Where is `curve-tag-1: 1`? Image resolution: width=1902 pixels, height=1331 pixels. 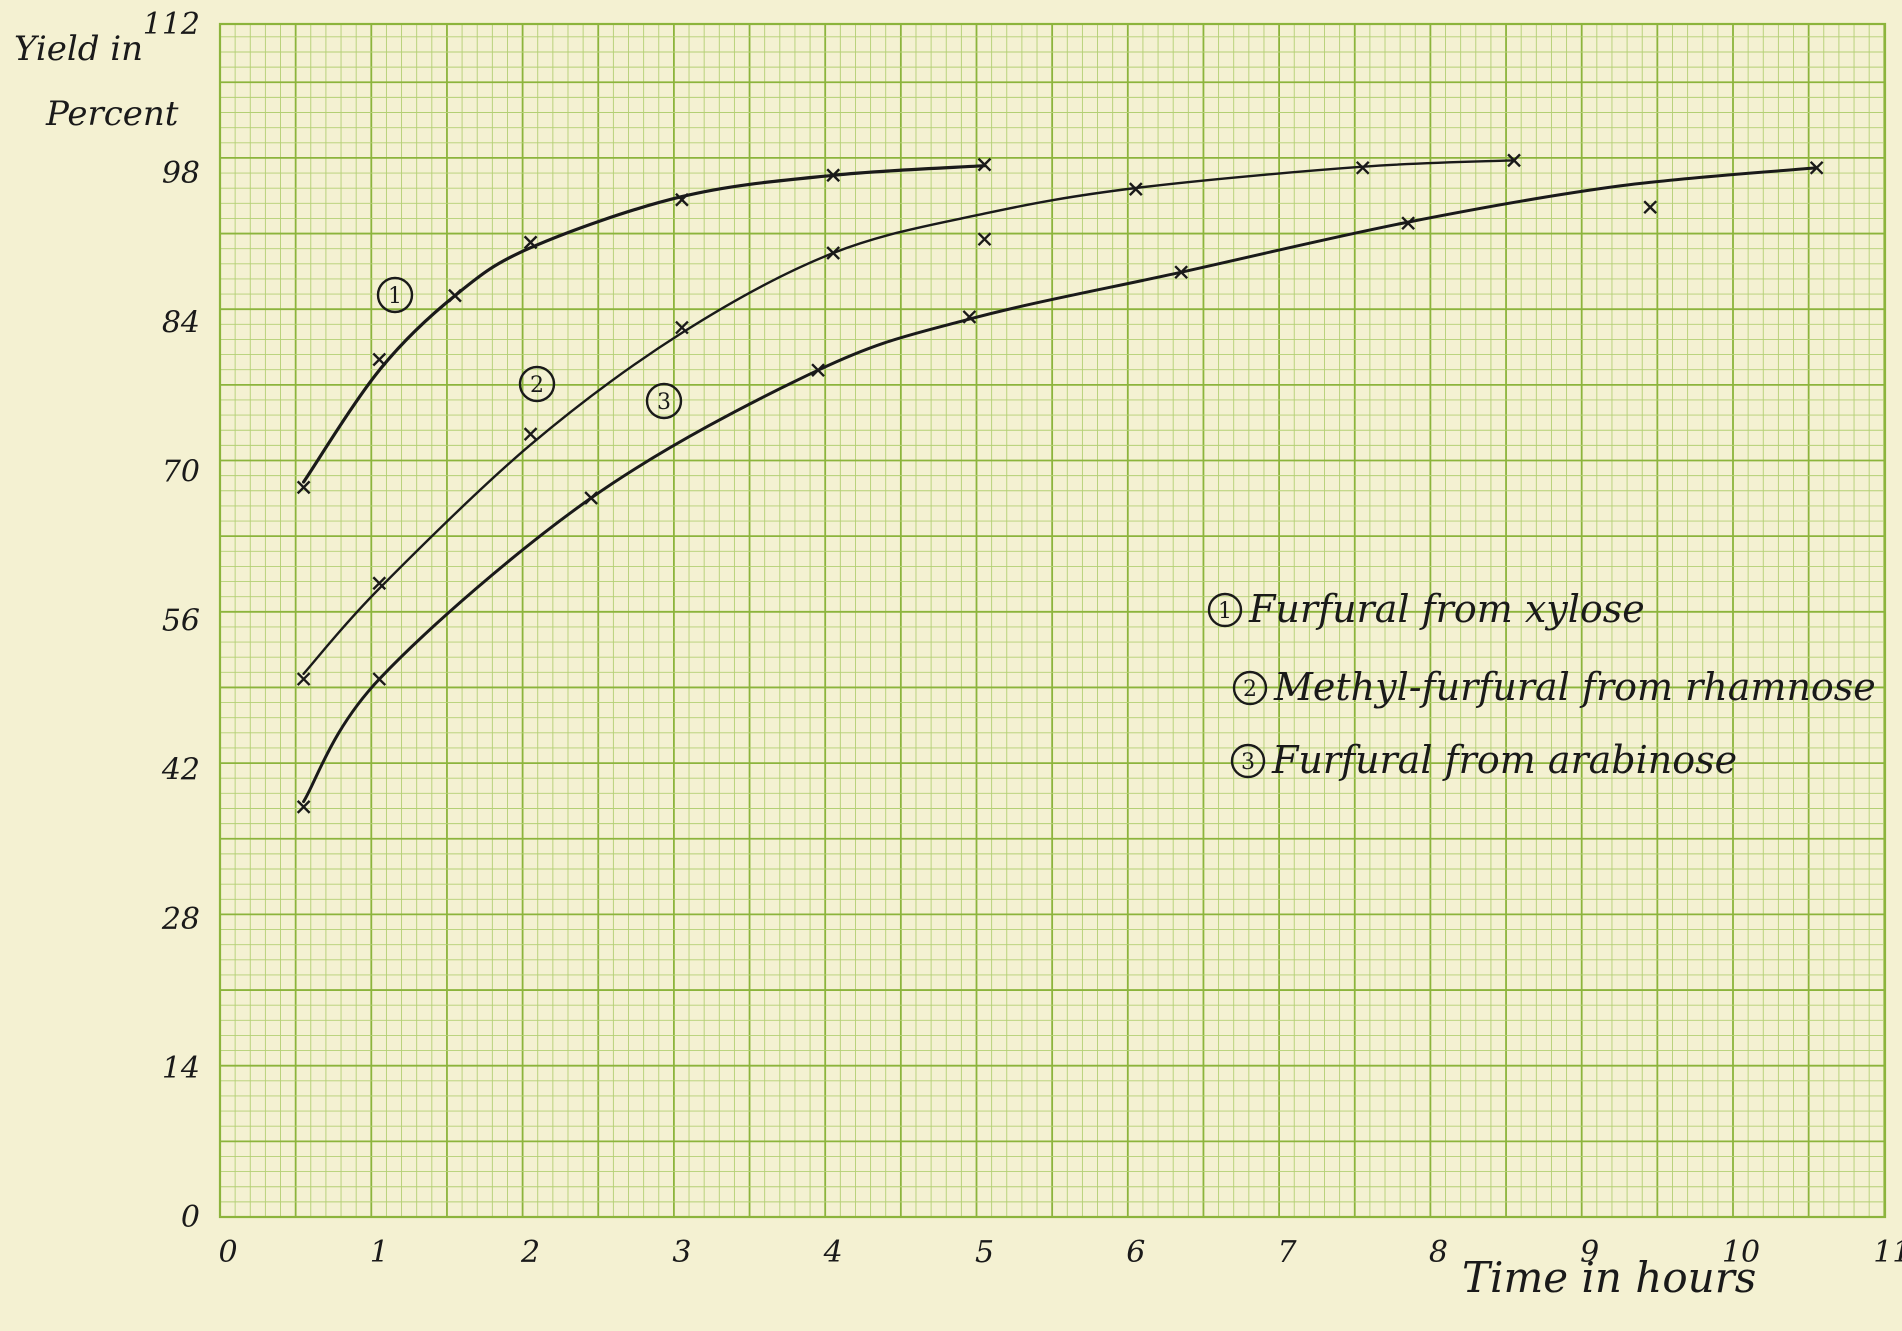 curve-tag-1: 1 is located at coordinates (395, 295).